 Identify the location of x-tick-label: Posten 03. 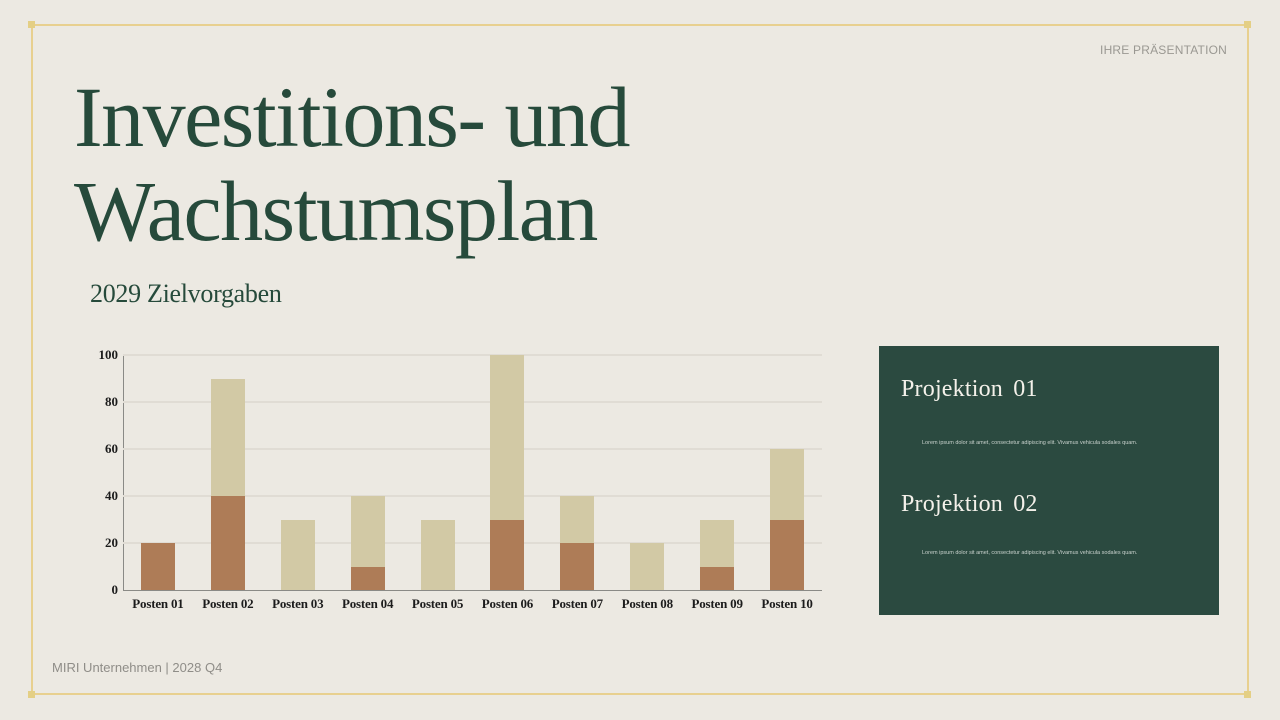
(298, 603).